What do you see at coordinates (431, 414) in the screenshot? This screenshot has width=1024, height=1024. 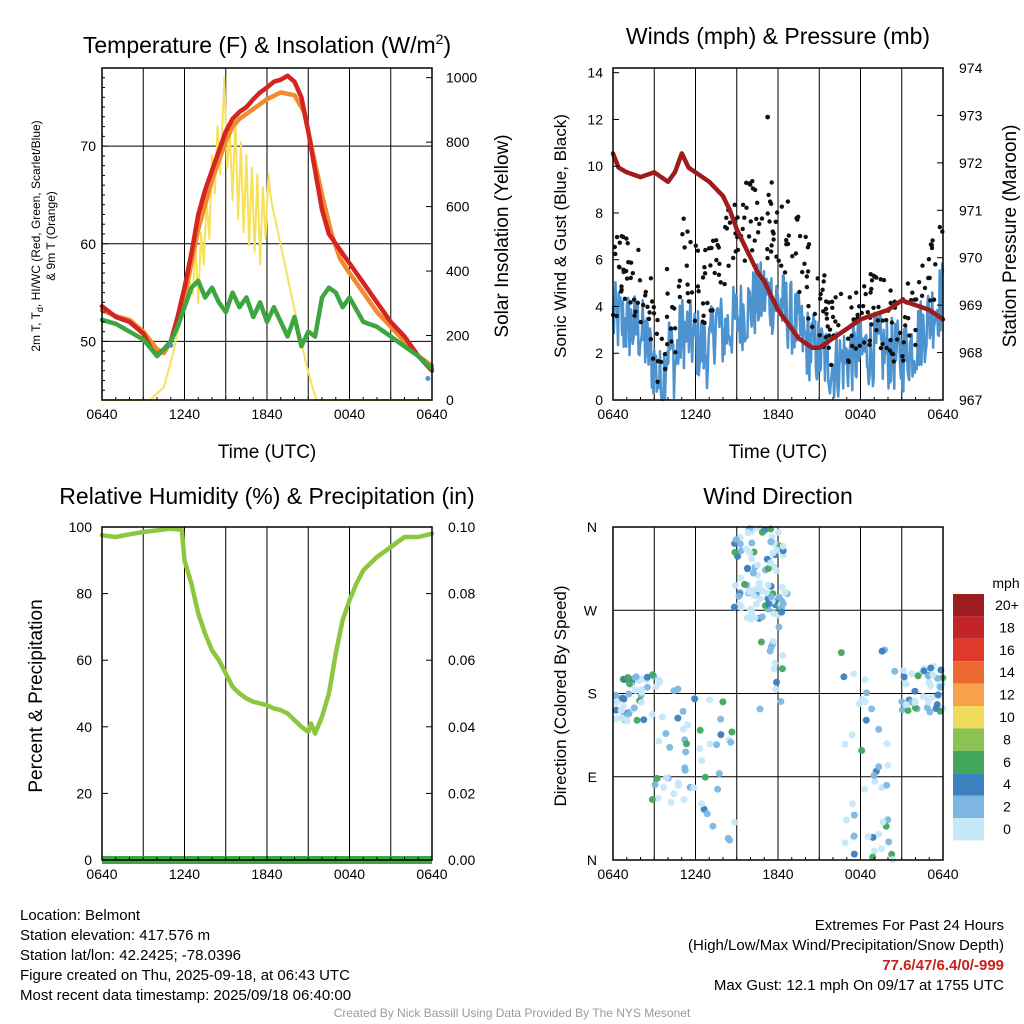 I see `temperature-x-tick: 0640` at bounding box center [431, 414].